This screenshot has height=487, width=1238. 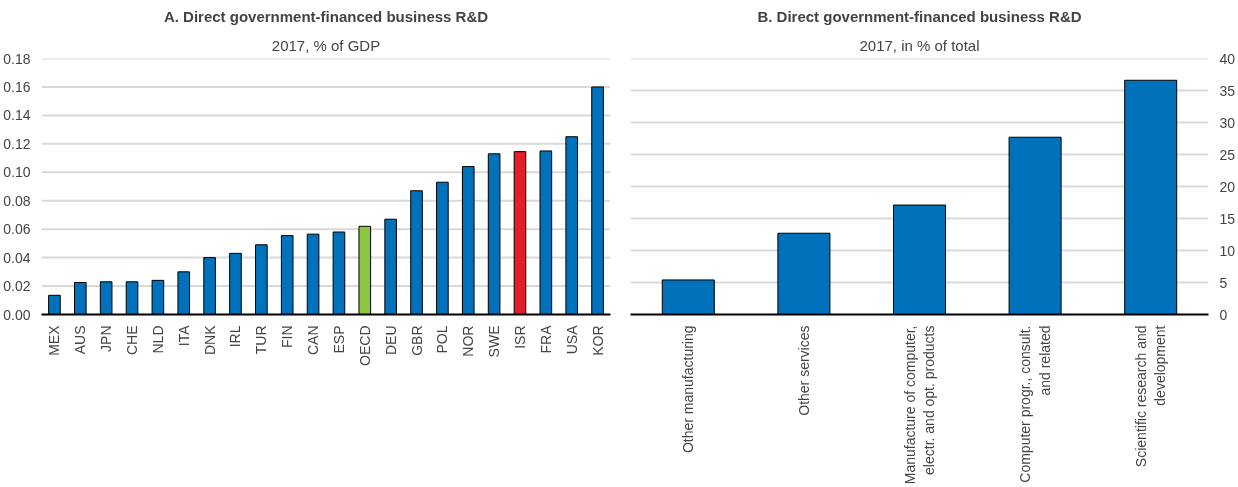 What do you see at coordinates (287, 337) in the screenshot?
I see `x-tick-label: FIN` at bounding box center [287, 337].